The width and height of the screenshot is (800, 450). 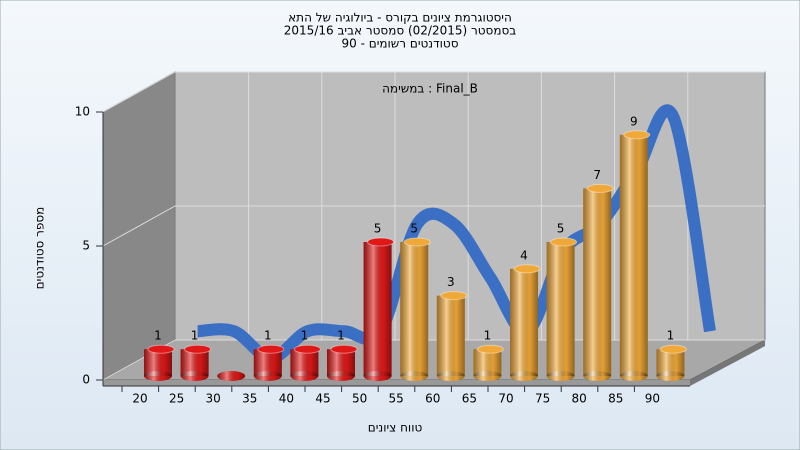 I want to click on chart-title: היסטוגרמת ציונים בקורס - ביולוגיה של התא, so click(x=400, y=18).